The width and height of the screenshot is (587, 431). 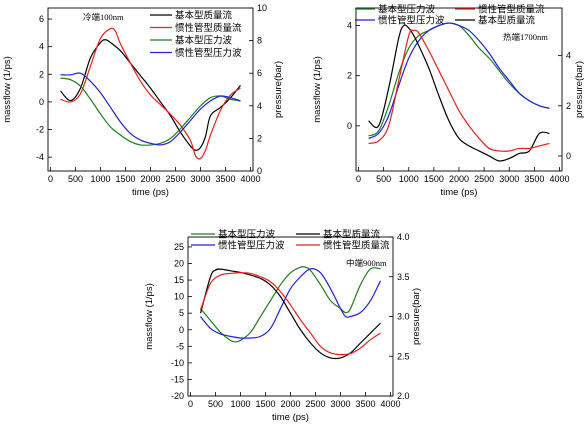 I want to click on y-tick-label: 5, so click(x=181, y=313).